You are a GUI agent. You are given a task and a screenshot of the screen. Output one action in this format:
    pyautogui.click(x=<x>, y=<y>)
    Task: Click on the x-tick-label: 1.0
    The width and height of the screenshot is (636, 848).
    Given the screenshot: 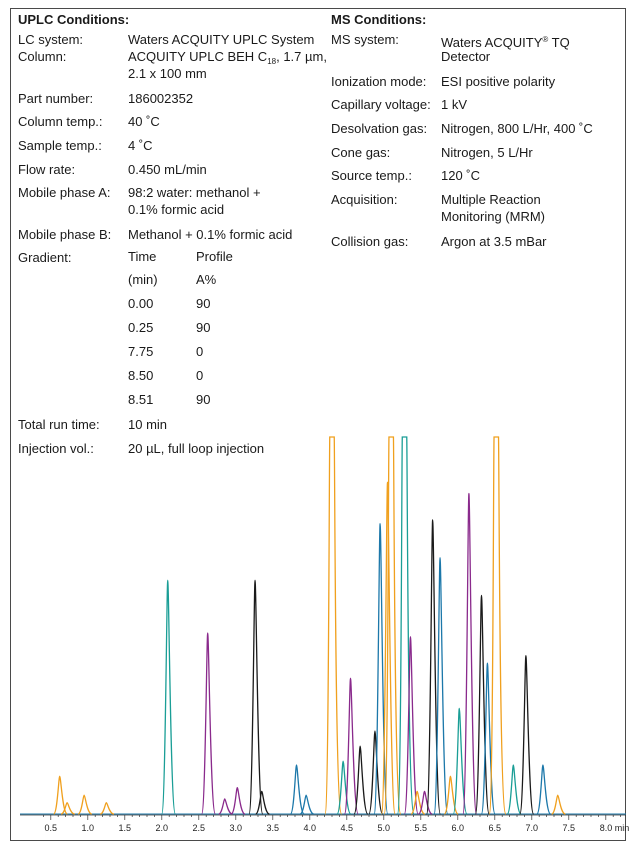 What is the action you would take?
    pyautogui.click(x=88, y=828)
    